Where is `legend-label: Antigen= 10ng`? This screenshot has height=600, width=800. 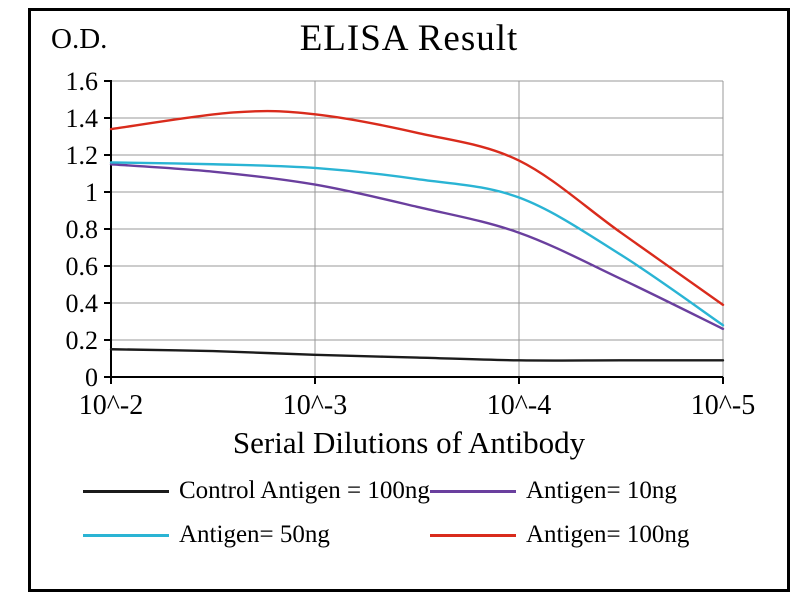 legend-label: Antigen= 10ng is located at coordinates (601, 490).